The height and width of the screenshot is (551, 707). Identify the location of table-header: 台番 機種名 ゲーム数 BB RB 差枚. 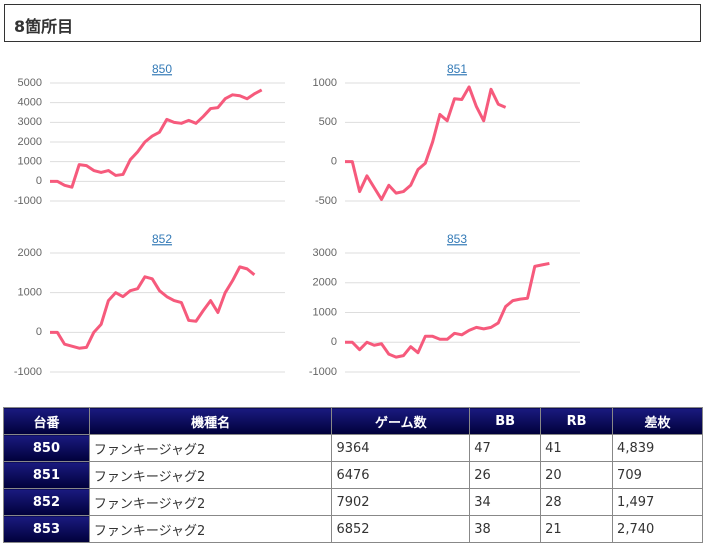
(353, 421).